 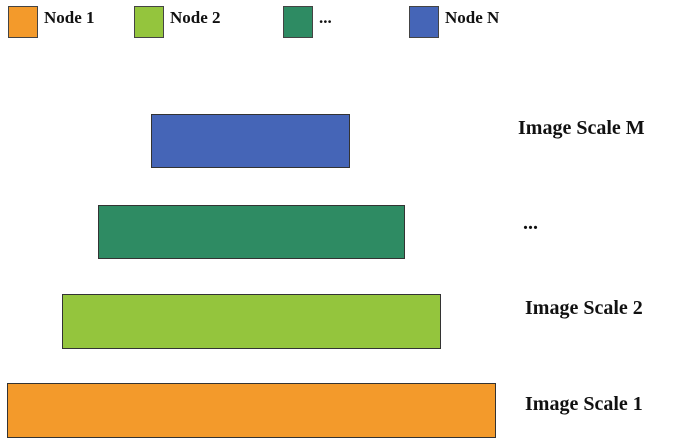 What do you see at coordinates (584, 308) in the screenshot?
I see `label-image-scale-2: Image Scale 2` at bounding box center [584, 308].